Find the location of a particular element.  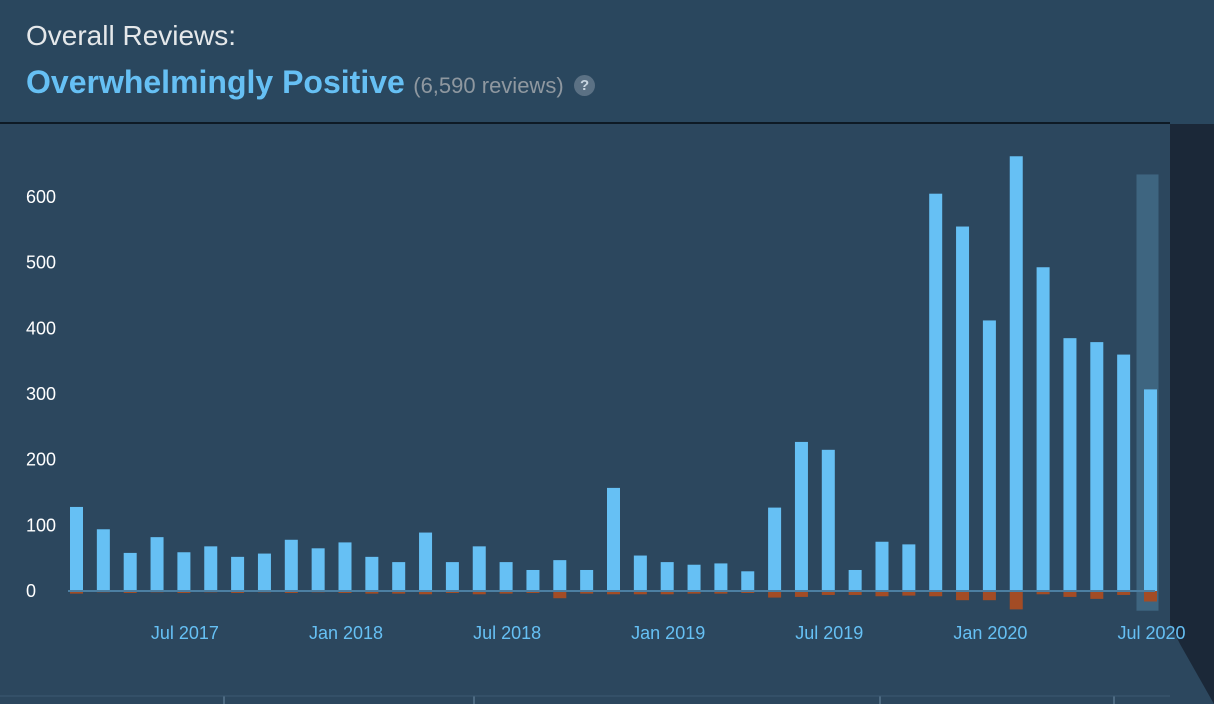

y-tick-label: 500 is located at coordinates (41, 263).